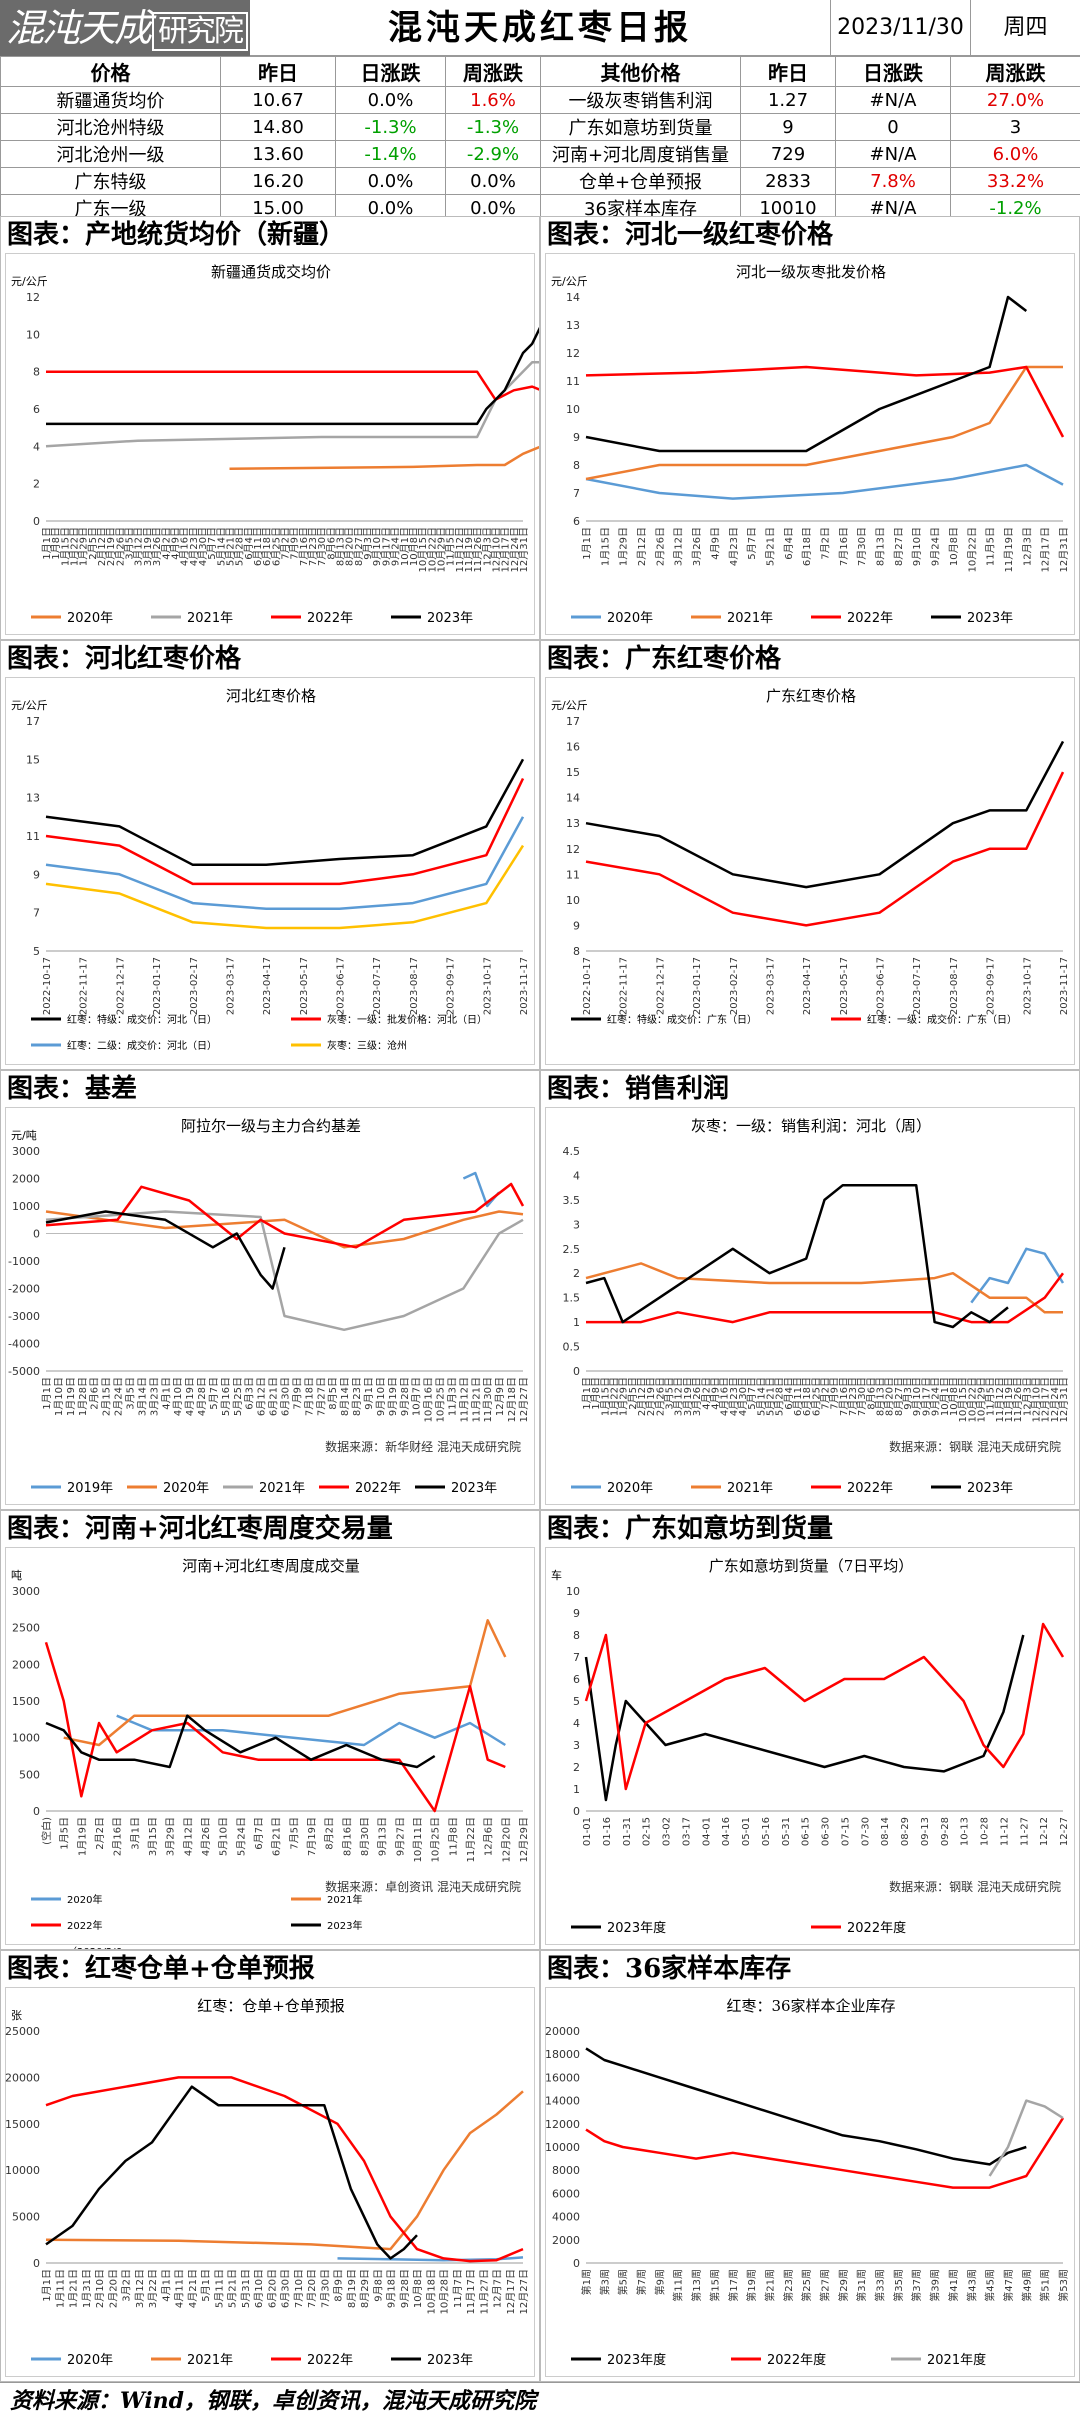 This screenshot has width=1080, height=2418. What do you see at coordinates (478, 549) in the screenshot?
I see `x-tick-label: 11月26日` at bounding box center [478, 549].